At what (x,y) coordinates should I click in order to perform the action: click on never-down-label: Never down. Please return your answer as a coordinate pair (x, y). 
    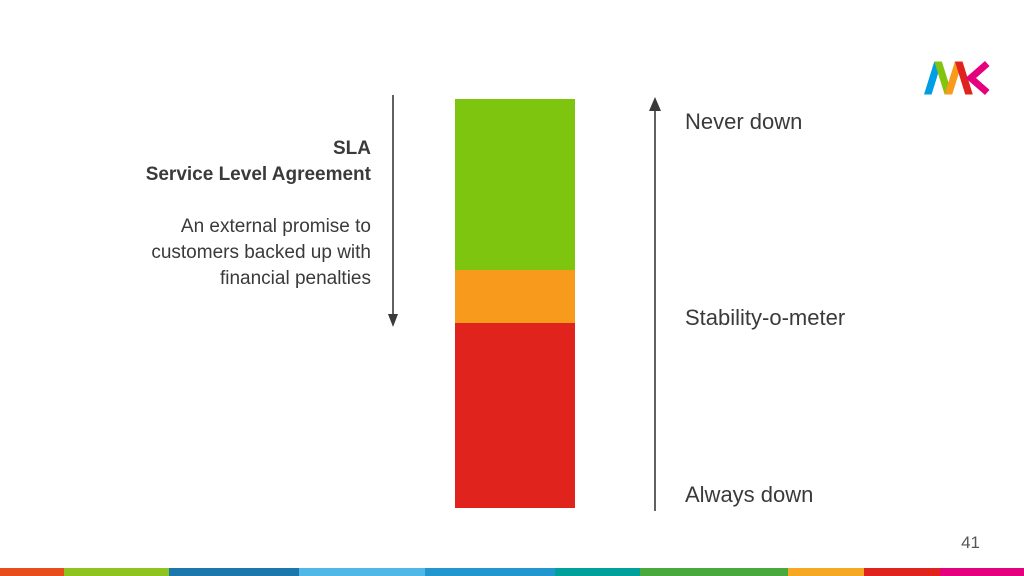
    Looking at the image, I should click on (744, 121).